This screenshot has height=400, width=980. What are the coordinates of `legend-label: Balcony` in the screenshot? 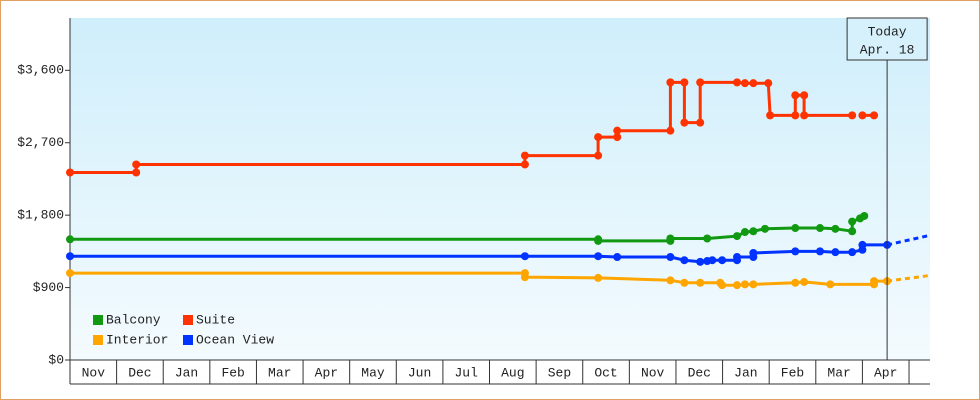 It's located at (133, 319).